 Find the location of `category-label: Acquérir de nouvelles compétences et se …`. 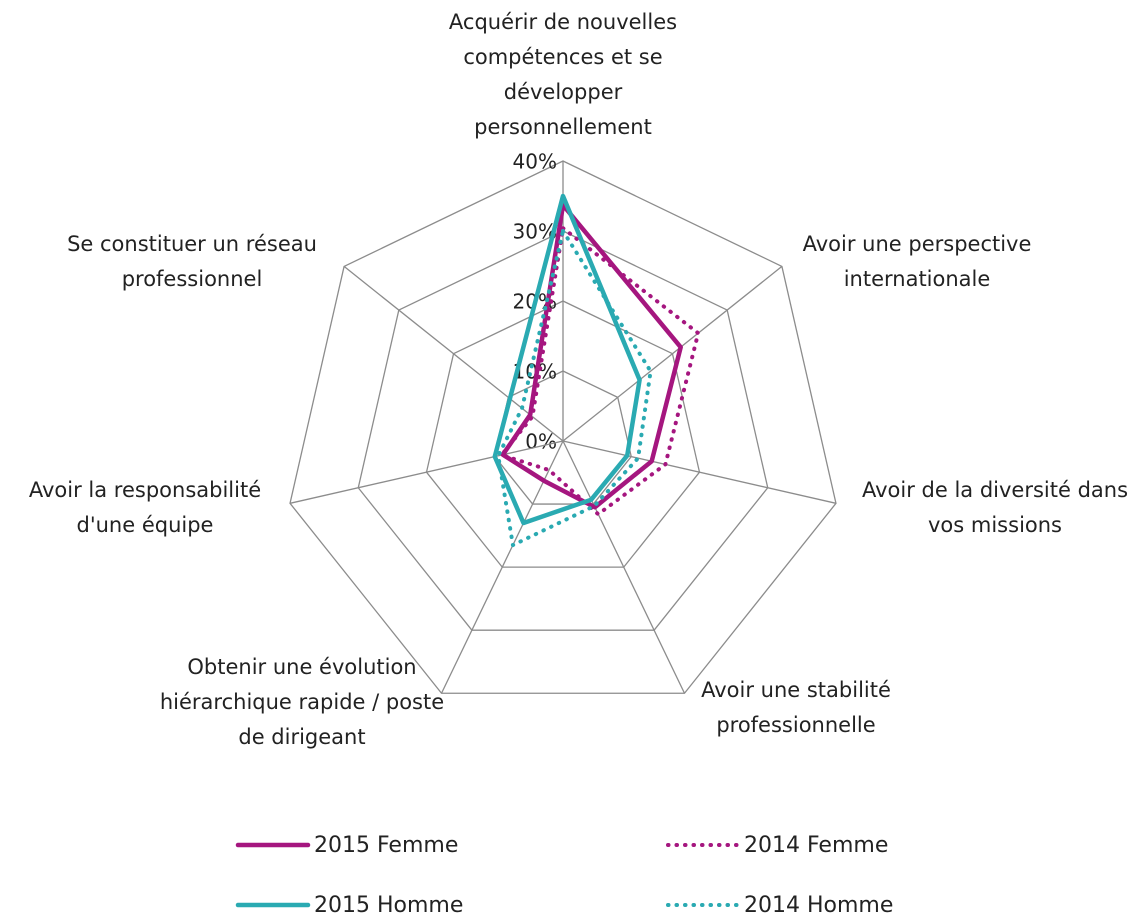

category-label: Acquérir de nouvelles compétences et se … is located at coordinates (563, 74).